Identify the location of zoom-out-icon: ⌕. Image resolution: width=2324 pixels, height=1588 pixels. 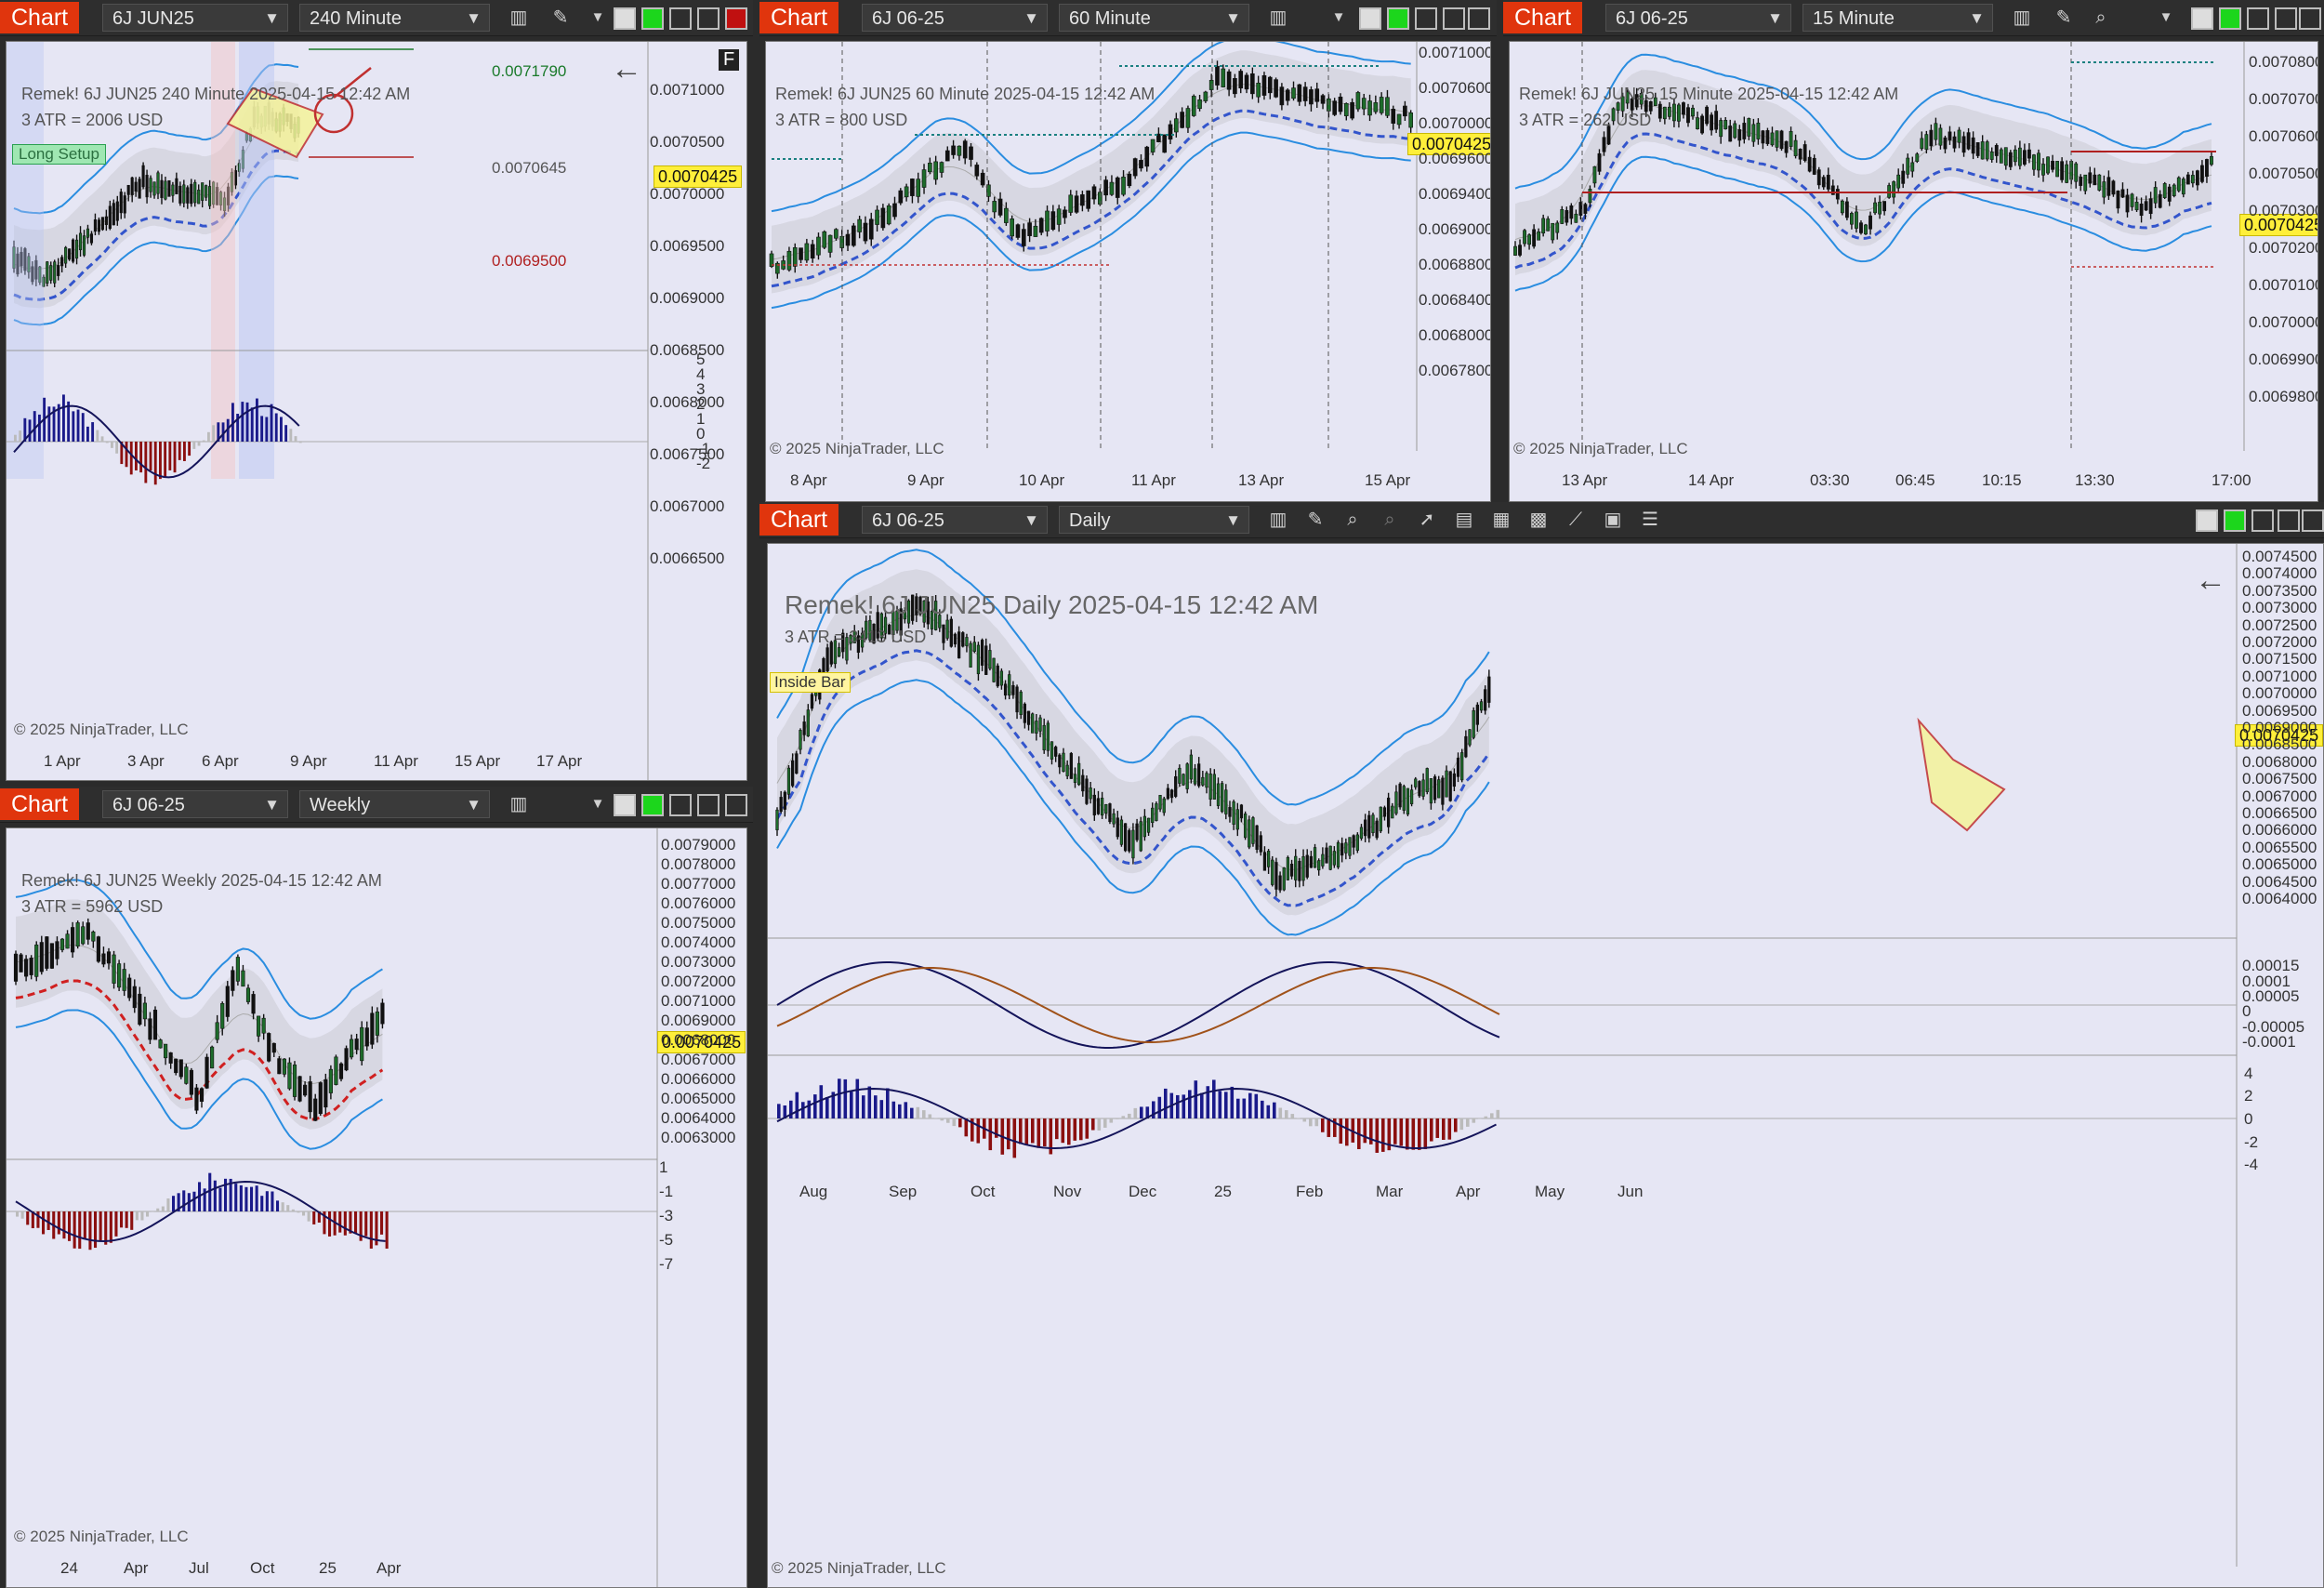
(1389, 519).